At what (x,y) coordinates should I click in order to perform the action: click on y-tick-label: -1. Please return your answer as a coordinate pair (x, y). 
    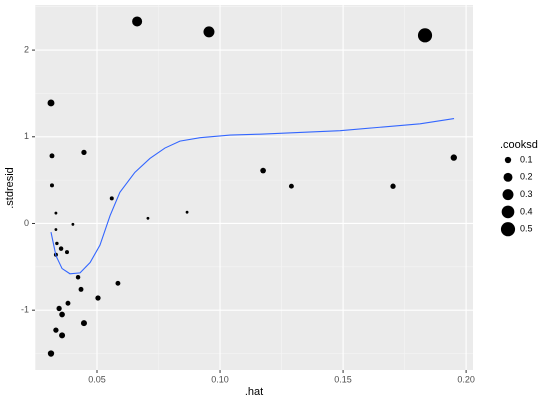
    Looking at the image, I should click on (25, 310).